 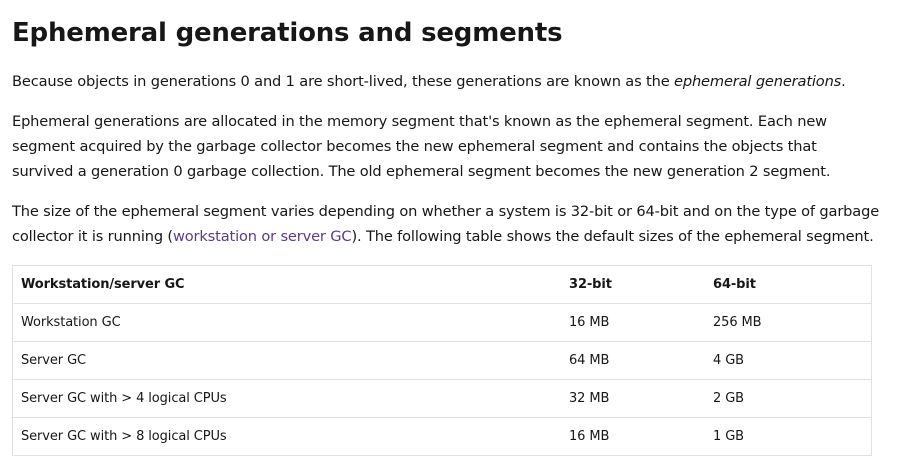 What do you see at coordinates (286, 284) in the screenshot?
I see `column-header-gc-type: Workstation/server GC` at bounding box center [286, 284].